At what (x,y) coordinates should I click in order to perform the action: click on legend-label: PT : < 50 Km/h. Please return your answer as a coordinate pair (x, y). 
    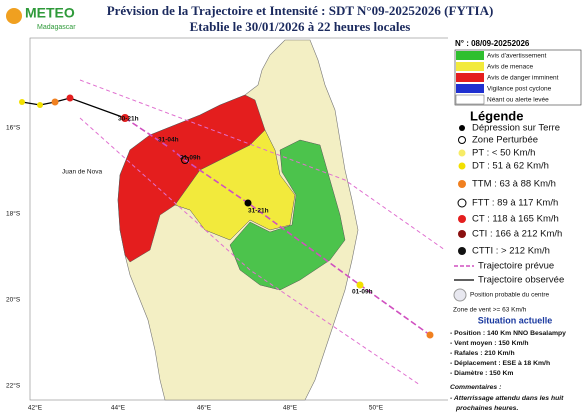
    Looking at the image, I should click on (503, 153).